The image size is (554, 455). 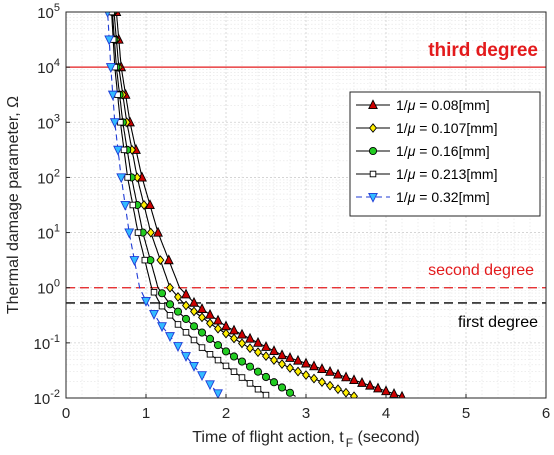 I want to click on x-tick-label: 6, so click(x=546, y=413).